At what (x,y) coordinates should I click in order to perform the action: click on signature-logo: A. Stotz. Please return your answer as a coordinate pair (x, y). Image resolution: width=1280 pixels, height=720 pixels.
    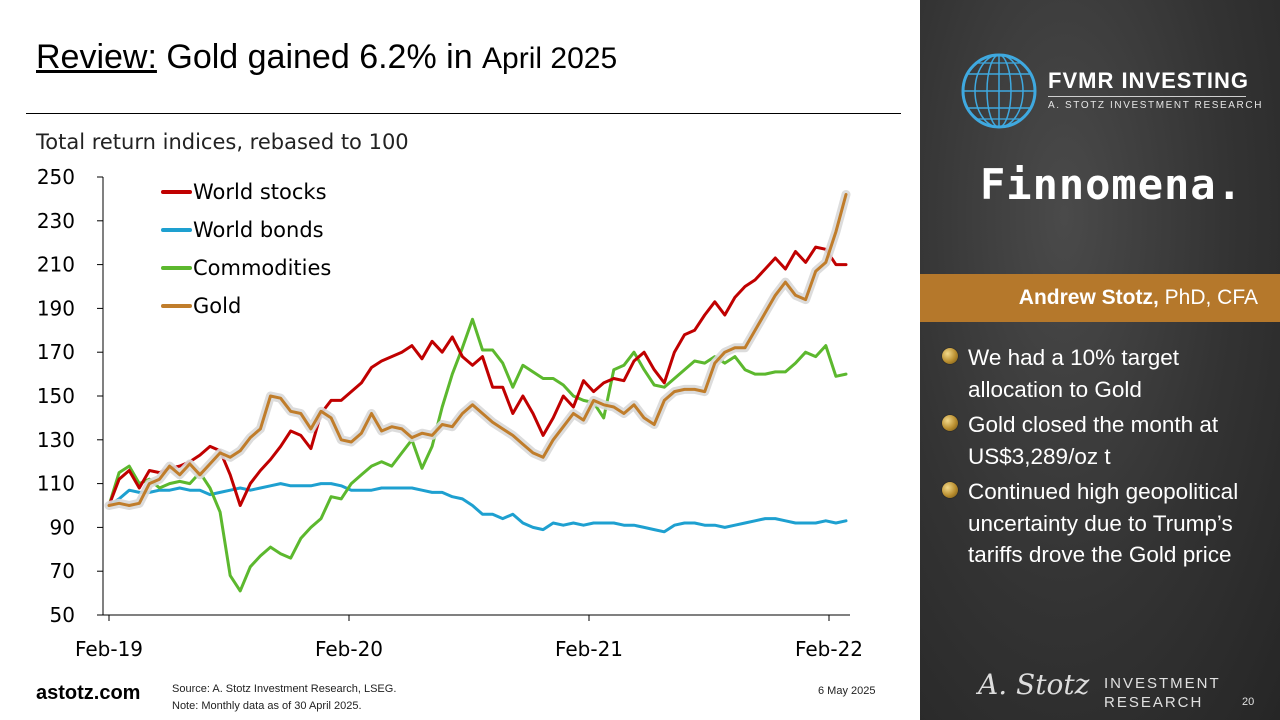
    Looking at the image, I should click on (1034, 684).